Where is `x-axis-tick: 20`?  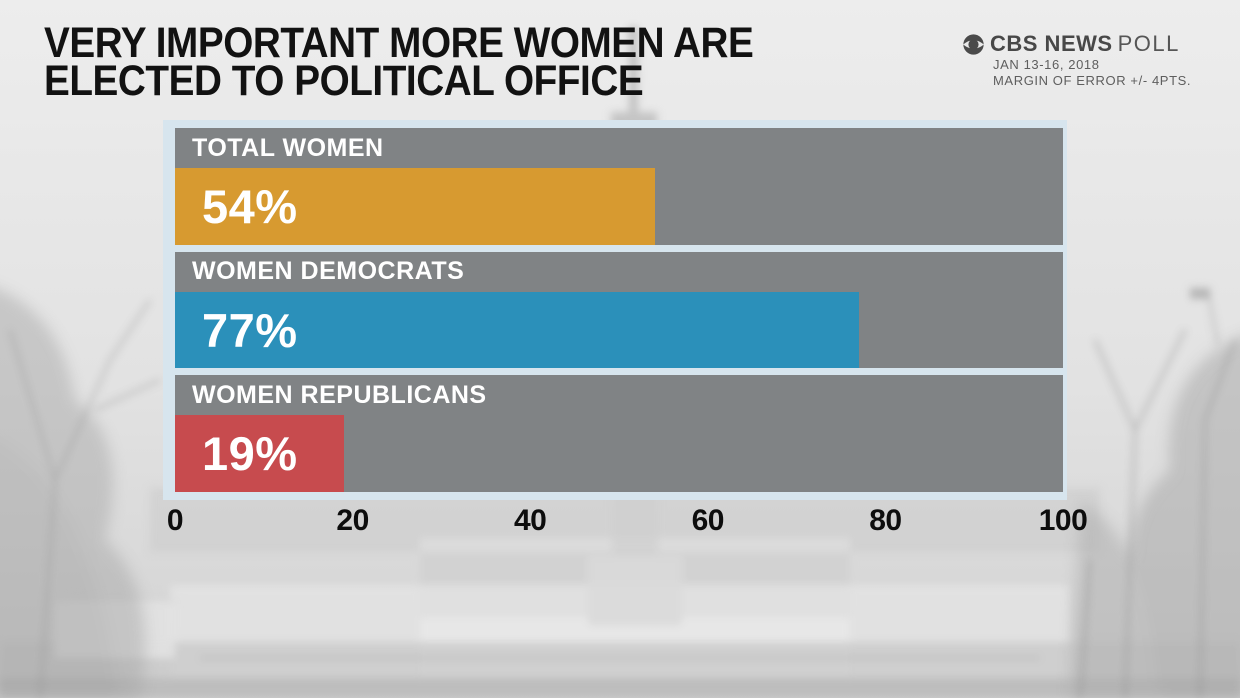
x-axis-tick: 20 is located at coordinates (352, 520).